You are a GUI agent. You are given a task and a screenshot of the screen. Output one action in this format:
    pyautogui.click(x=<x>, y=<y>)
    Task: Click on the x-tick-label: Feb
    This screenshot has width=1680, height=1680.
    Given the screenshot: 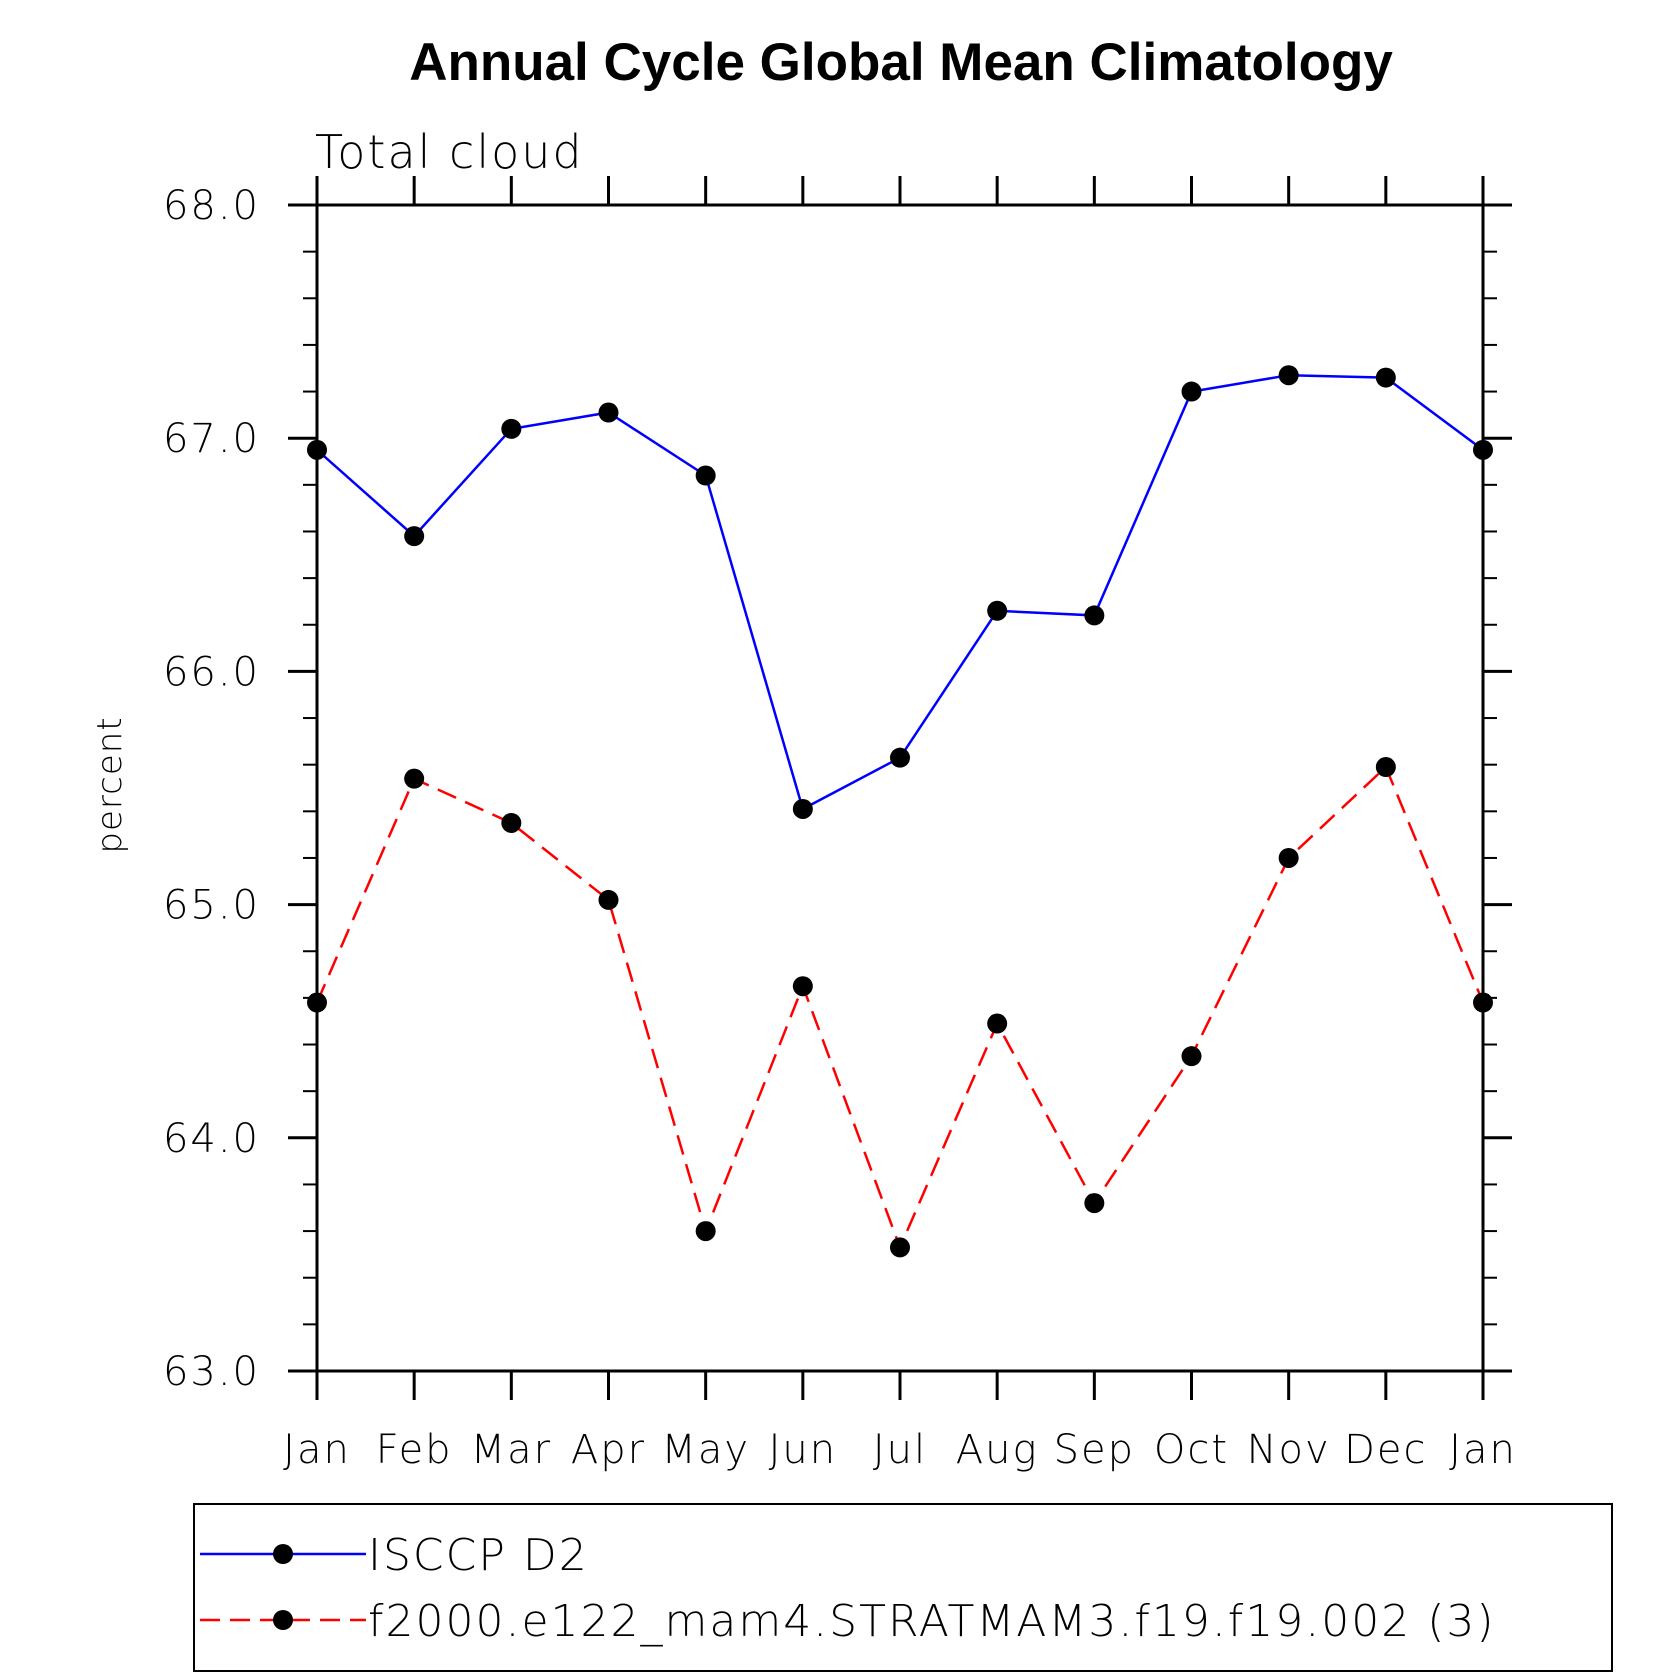 What is the action you would take?
    pyautogui.click(x=414, y=1450)
    